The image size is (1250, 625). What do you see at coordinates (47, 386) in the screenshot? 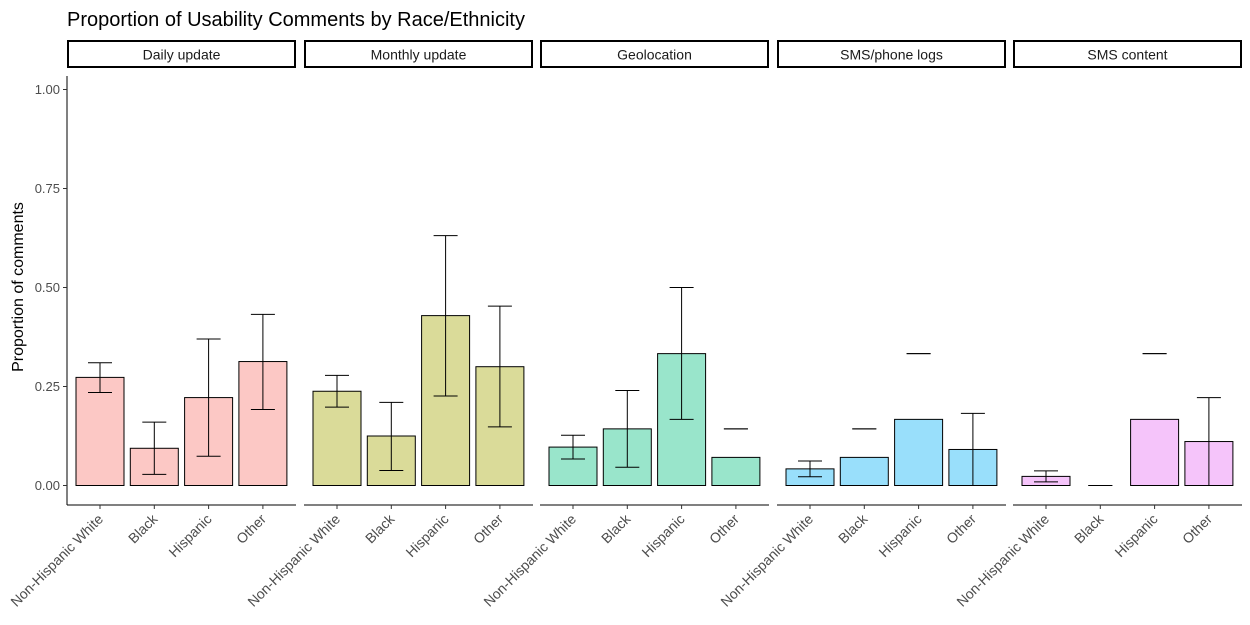
I see `y-tick-label: 0.25` at bounding box center [47, 386].